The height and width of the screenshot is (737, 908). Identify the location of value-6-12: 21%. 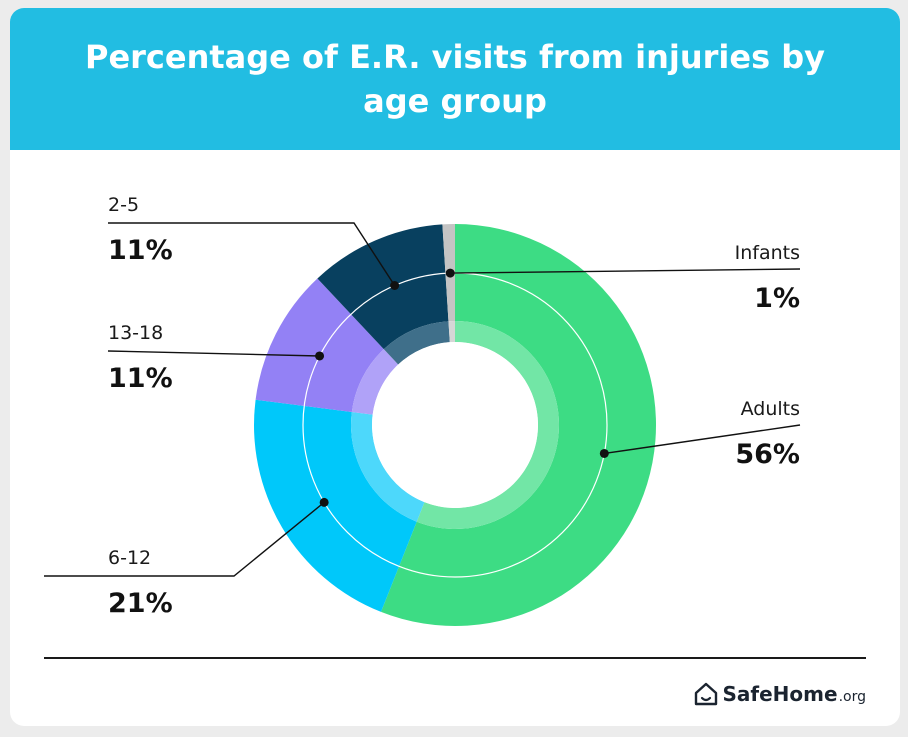
(140, 603).